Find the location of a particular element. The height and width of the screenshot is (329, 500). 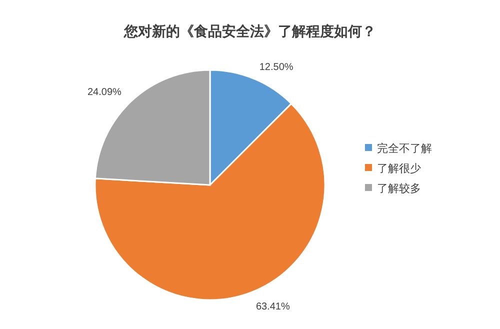

data-label: 12.50% is located at coordinates (276, 67).